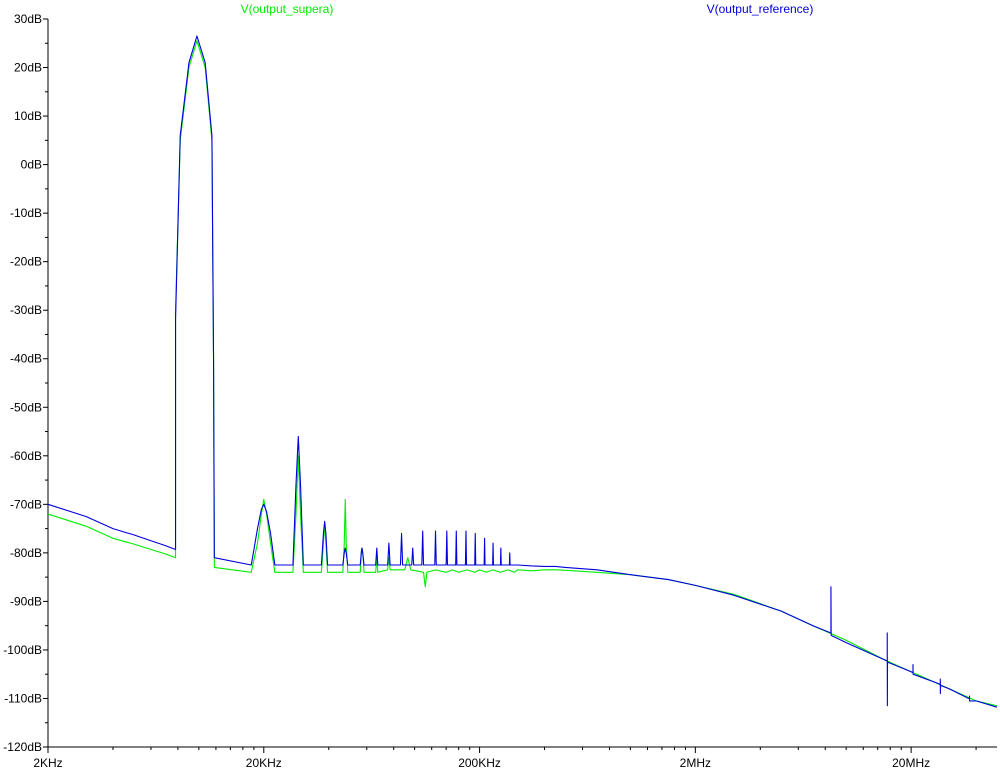 This screenshot has height=772, width=1000. What do you see at coordinates (527, 9) in the screenshot?
I see `legend: V(output_supera) V(output_reference)` at bounding box center [527, 9].